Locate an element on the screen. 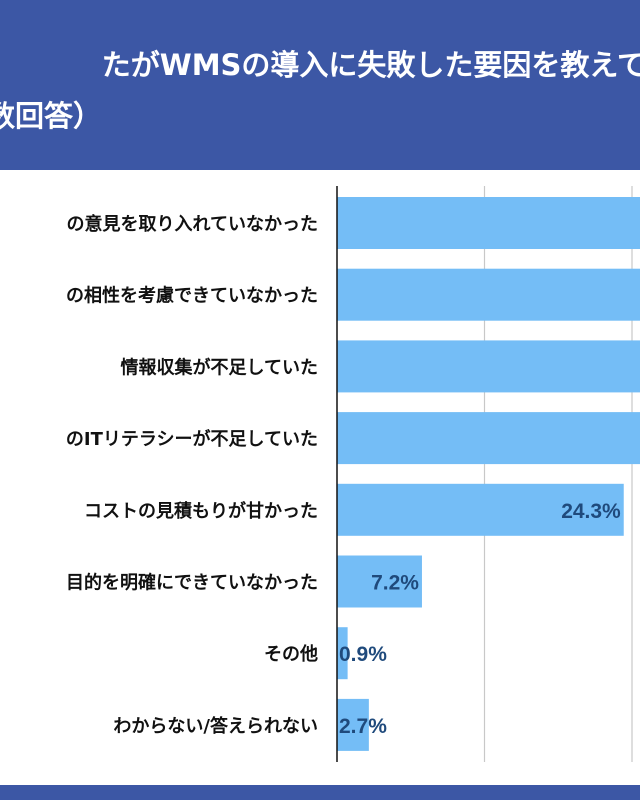 The height and width of the screenshot is (800, 640). value-label: 2.7% is located at coordinates (363, 726).